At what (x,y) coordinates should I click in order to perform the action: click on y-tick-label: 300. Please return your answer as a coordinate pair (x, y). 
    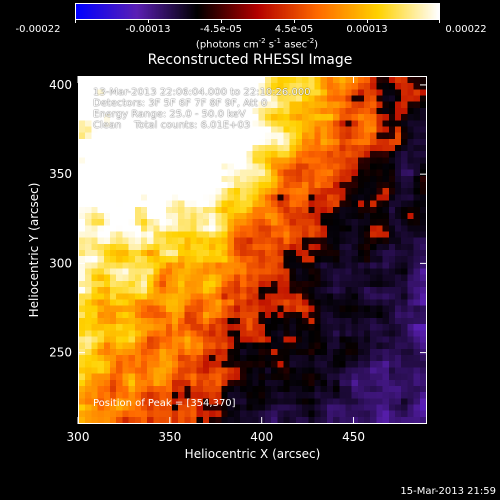
    Looking at the image, I should click on (60, 263).